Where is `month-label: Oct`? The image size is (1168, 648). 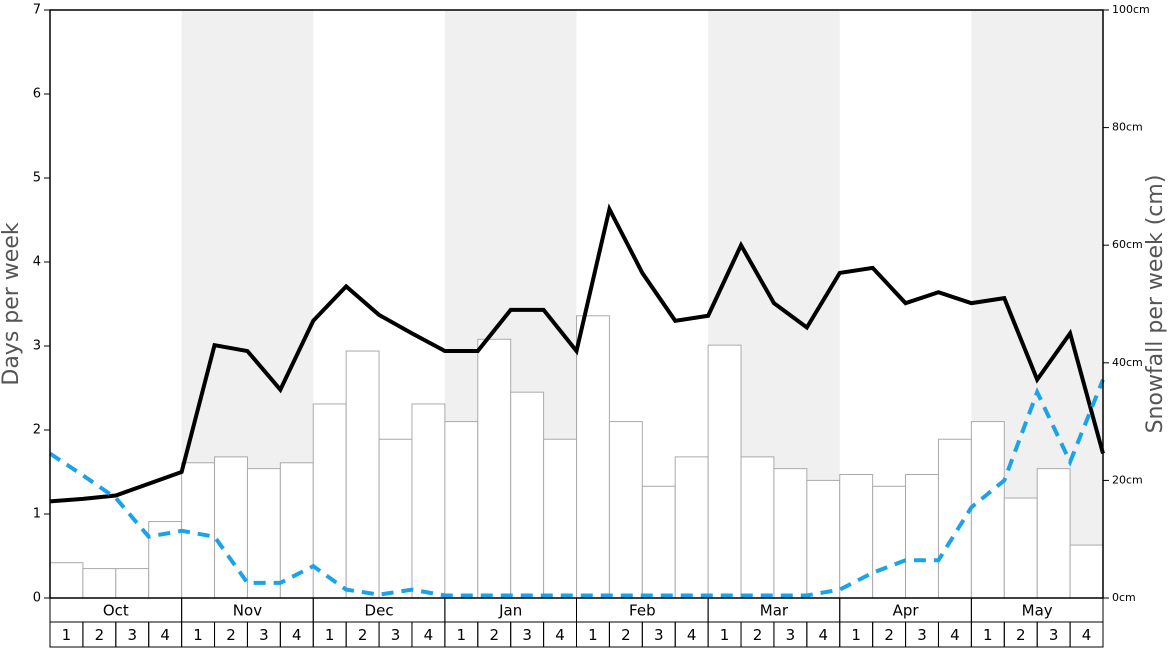
month-label: Oct is located at coordinates (116, 611).